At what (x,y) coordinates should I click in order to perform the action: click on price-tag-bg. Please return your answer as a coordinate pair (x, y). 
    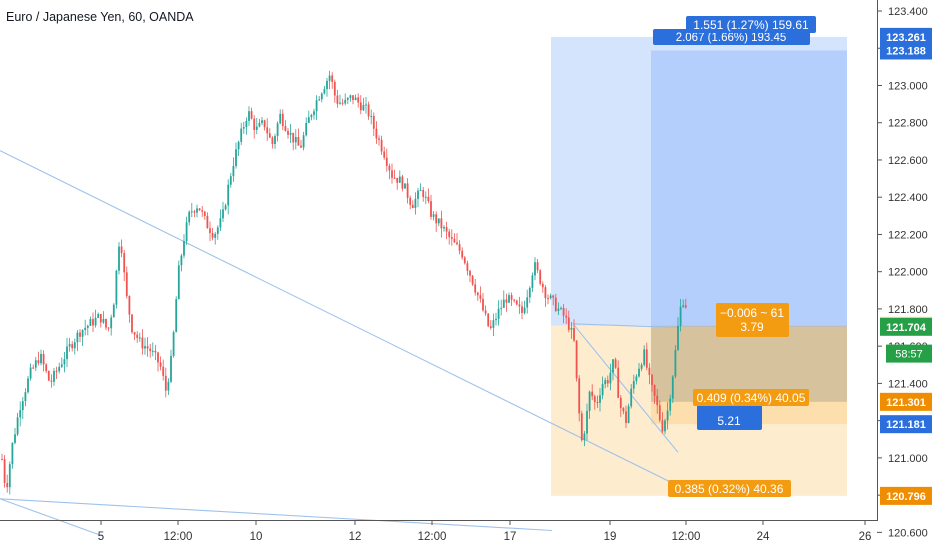
    Looking at the image, I should click on (906, 495).